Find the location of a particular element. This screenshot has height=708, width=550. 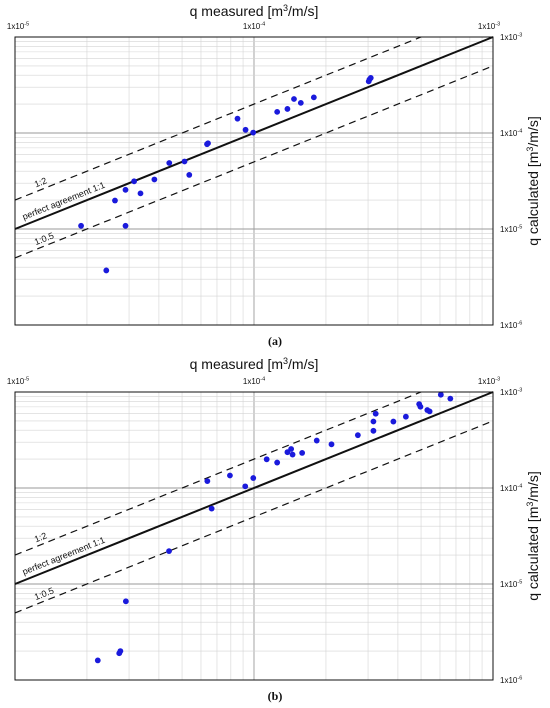

x-tick-exponent: -5 is located at coordinates (26, 380).